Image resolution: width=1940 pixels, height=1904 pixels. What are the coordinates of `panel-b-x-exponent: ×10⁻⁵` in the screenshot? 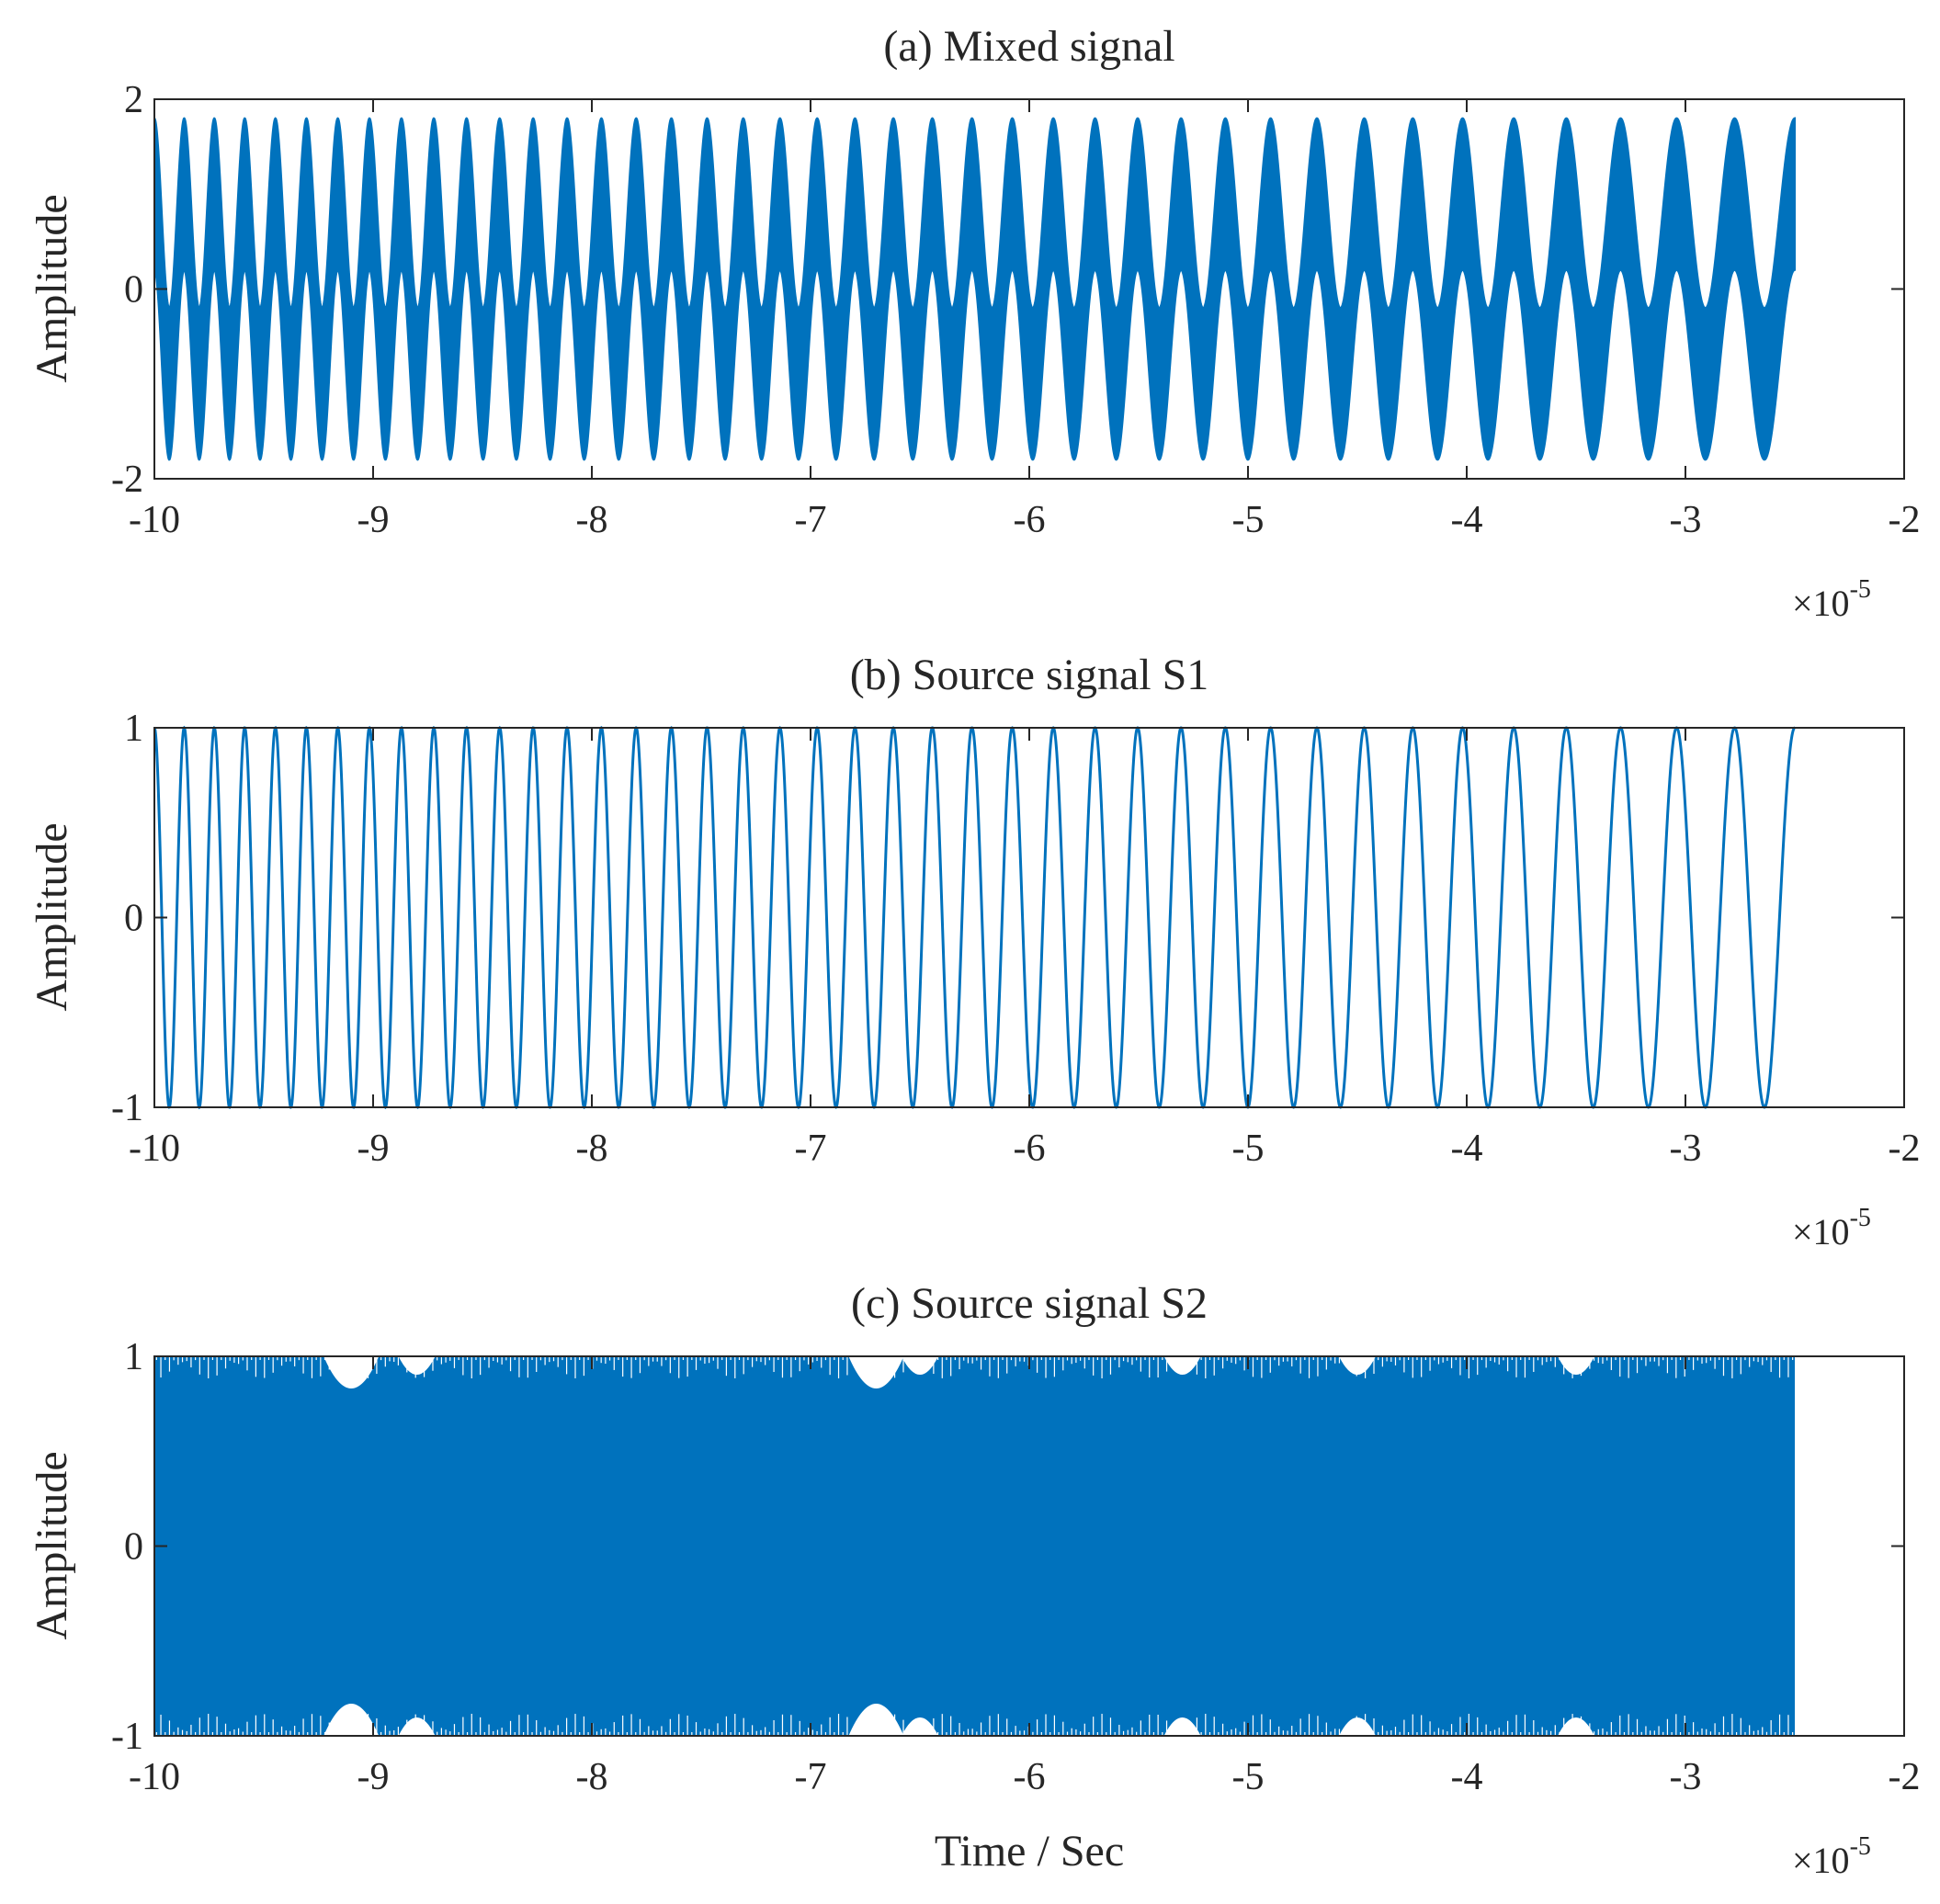 It's located at (1831, 1228).